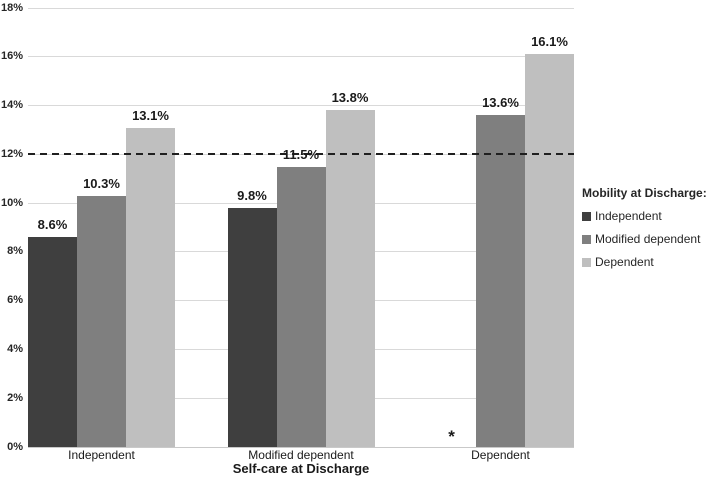 This screenshot has height=478, width=709. I want to click on legend-item-label: Independent, so click(628, 216).